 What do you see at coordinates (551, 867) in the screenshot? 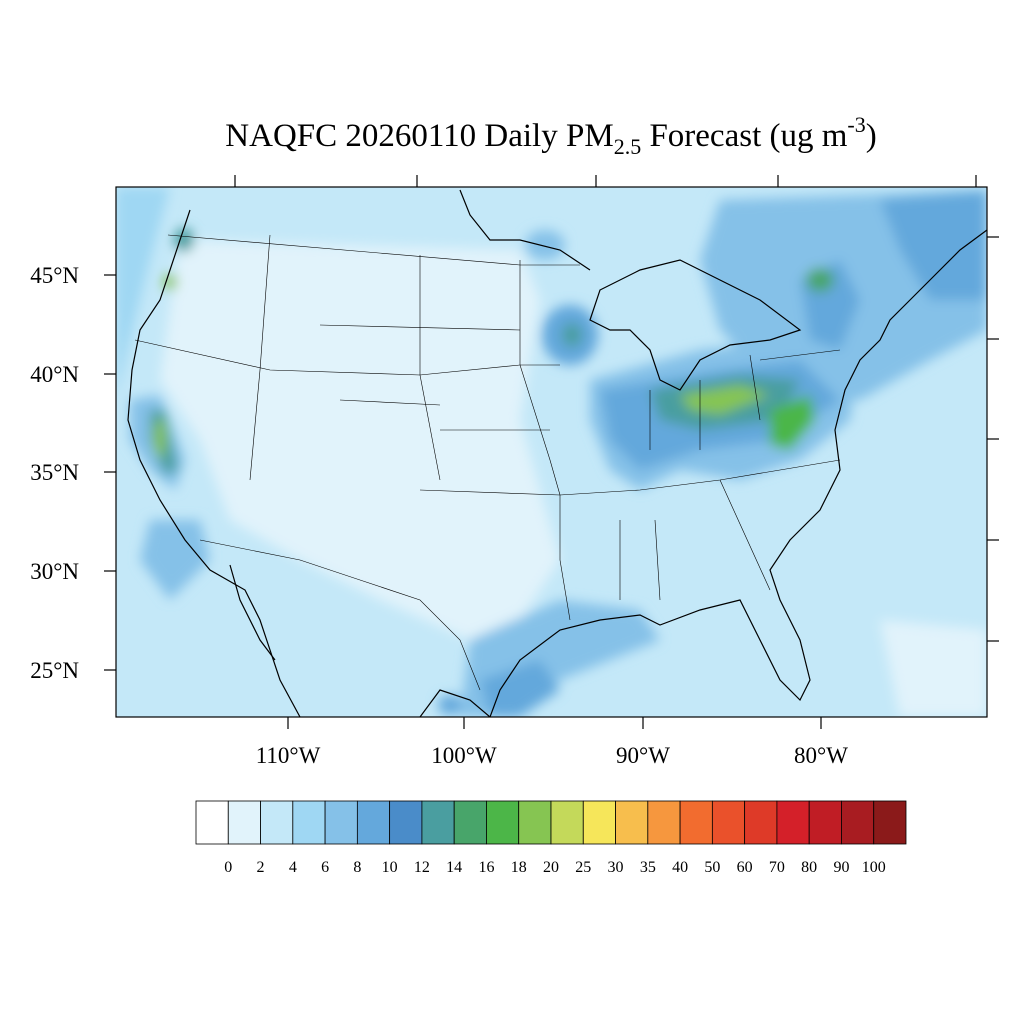
I see `colorbar-label: 20` at bounding box center [551, 867].